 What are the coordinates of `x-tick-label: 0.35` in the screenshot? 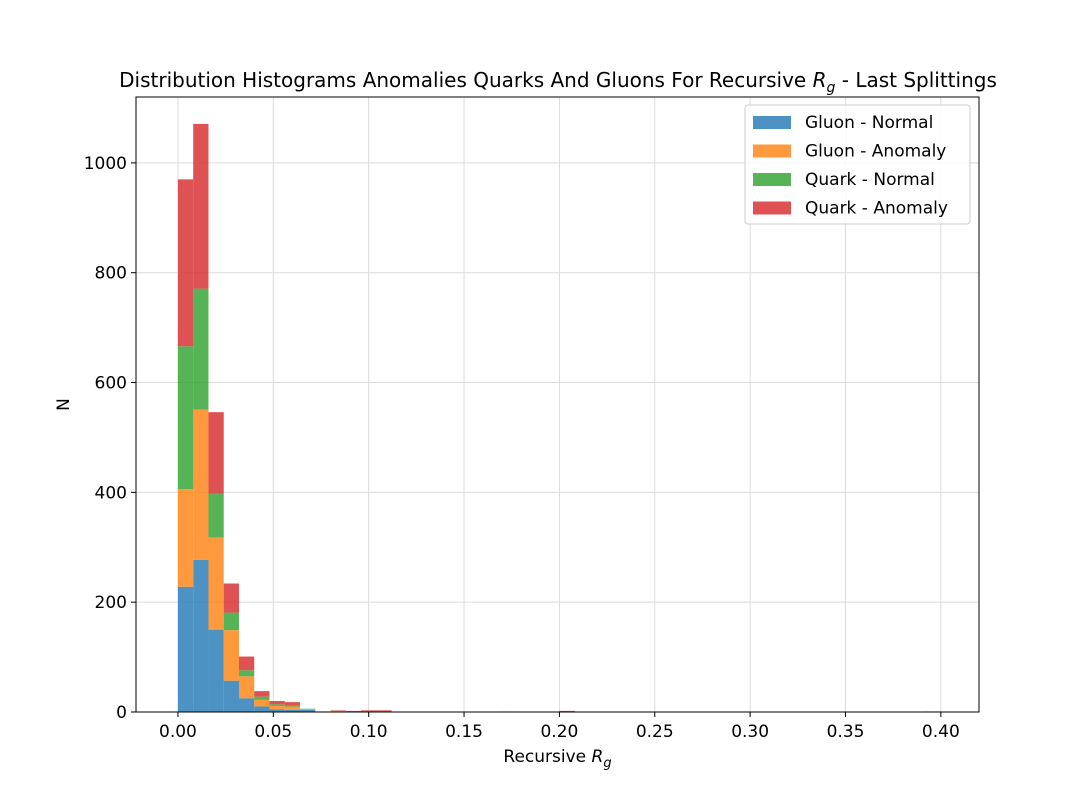 It's located at (846, 732).